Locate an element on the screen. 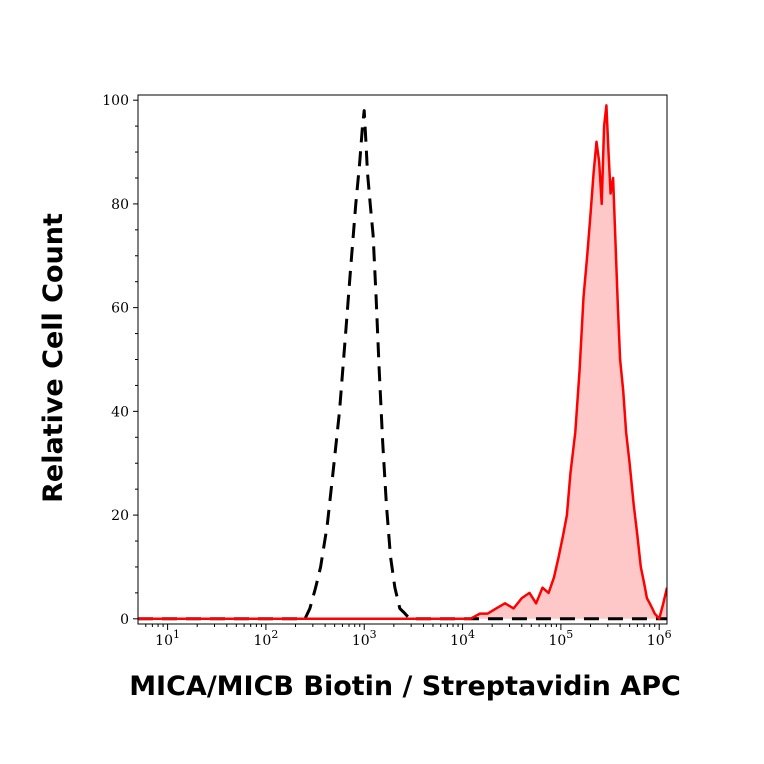 The width and height of the screenshot is (764, 764). y-tick-label: 0 is located at coordinates (124, 620).